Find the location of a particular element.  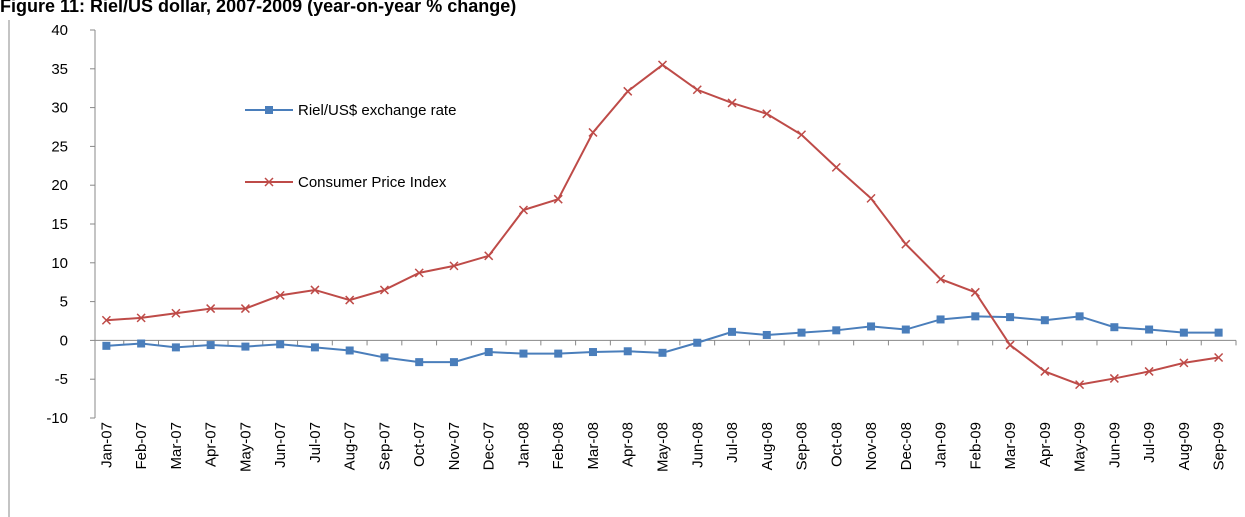

x-tick-label: Jul-09 is located at coordinates (1149, 442).